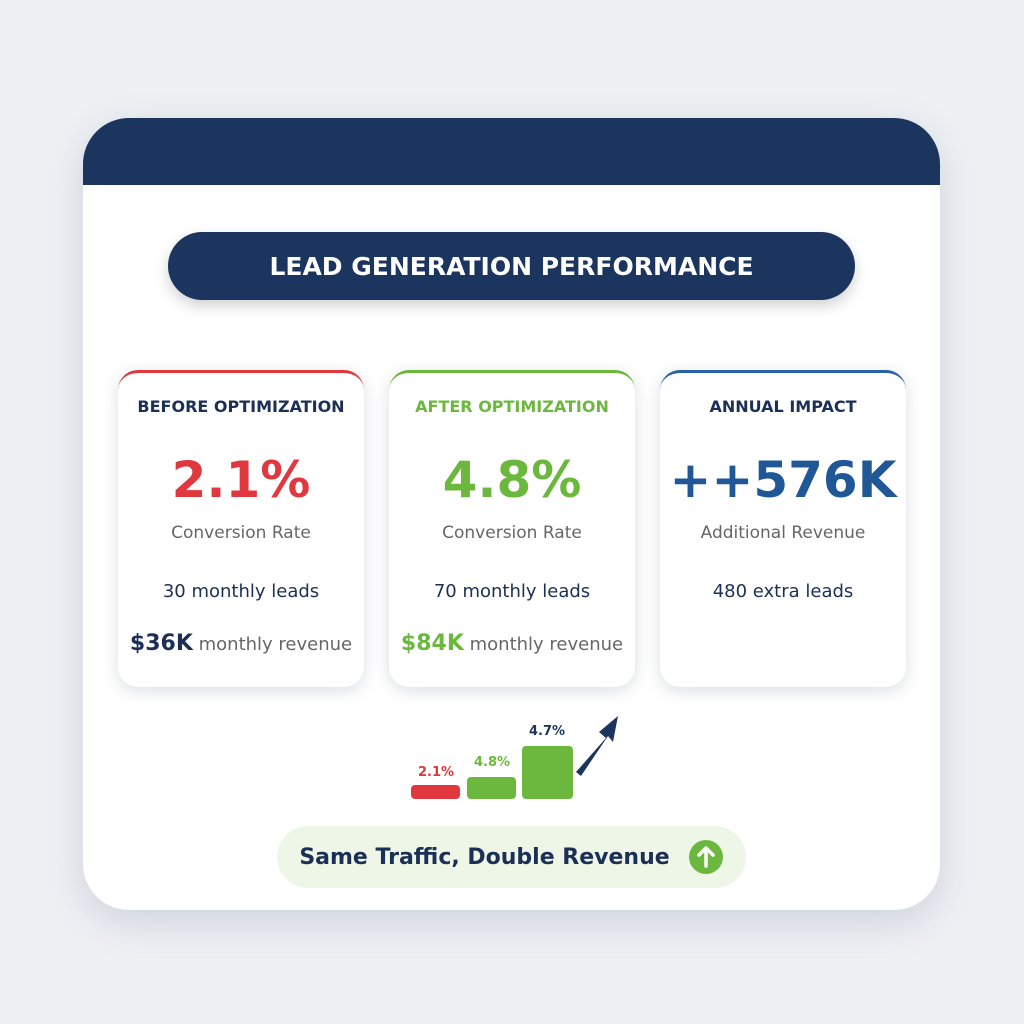 This screenshot has width=1024, height=1024. What do you see at coordinates (484, 857) in the screenshot?
I see `footer-text: Same Traffic, Double Revenue` at bounding box center [484, 857].